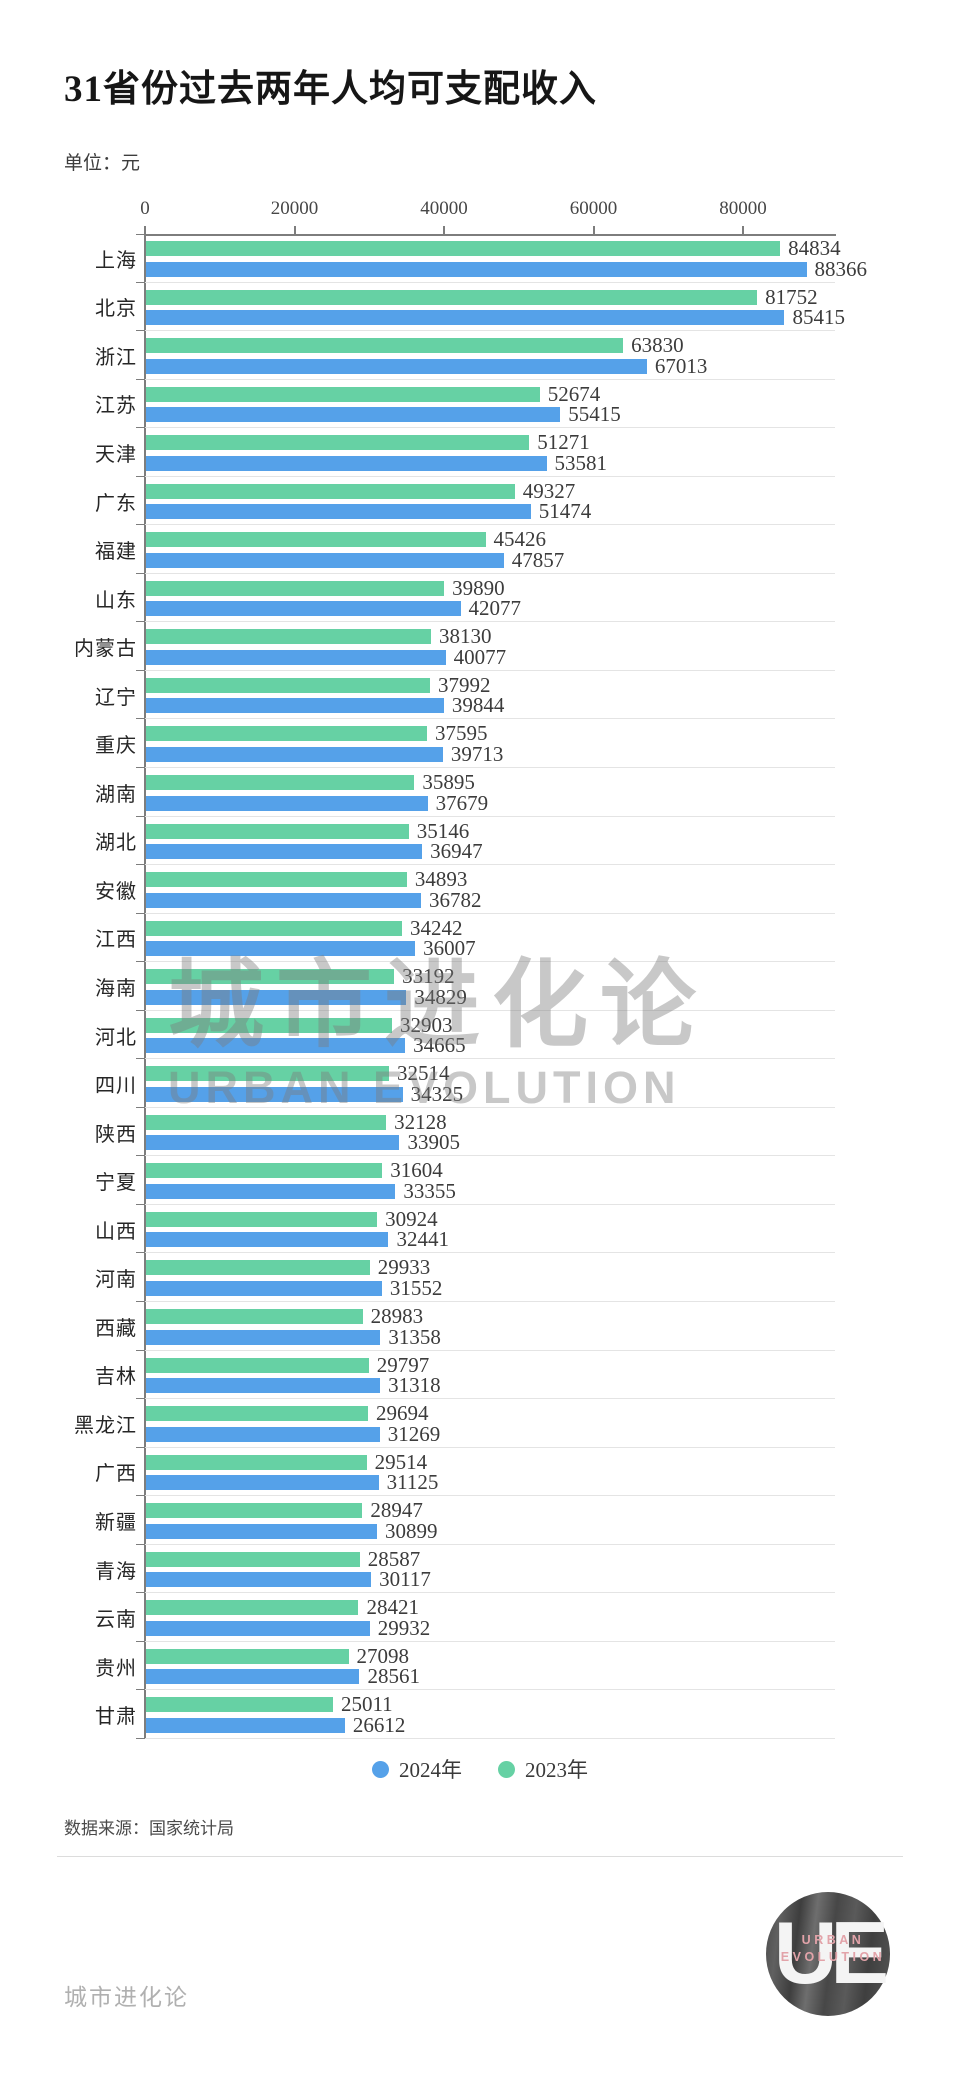  What do you see at coordinates (441, 879) in the screenshot?
I see `value-2023: 34893` at bounding box center [441, 879].